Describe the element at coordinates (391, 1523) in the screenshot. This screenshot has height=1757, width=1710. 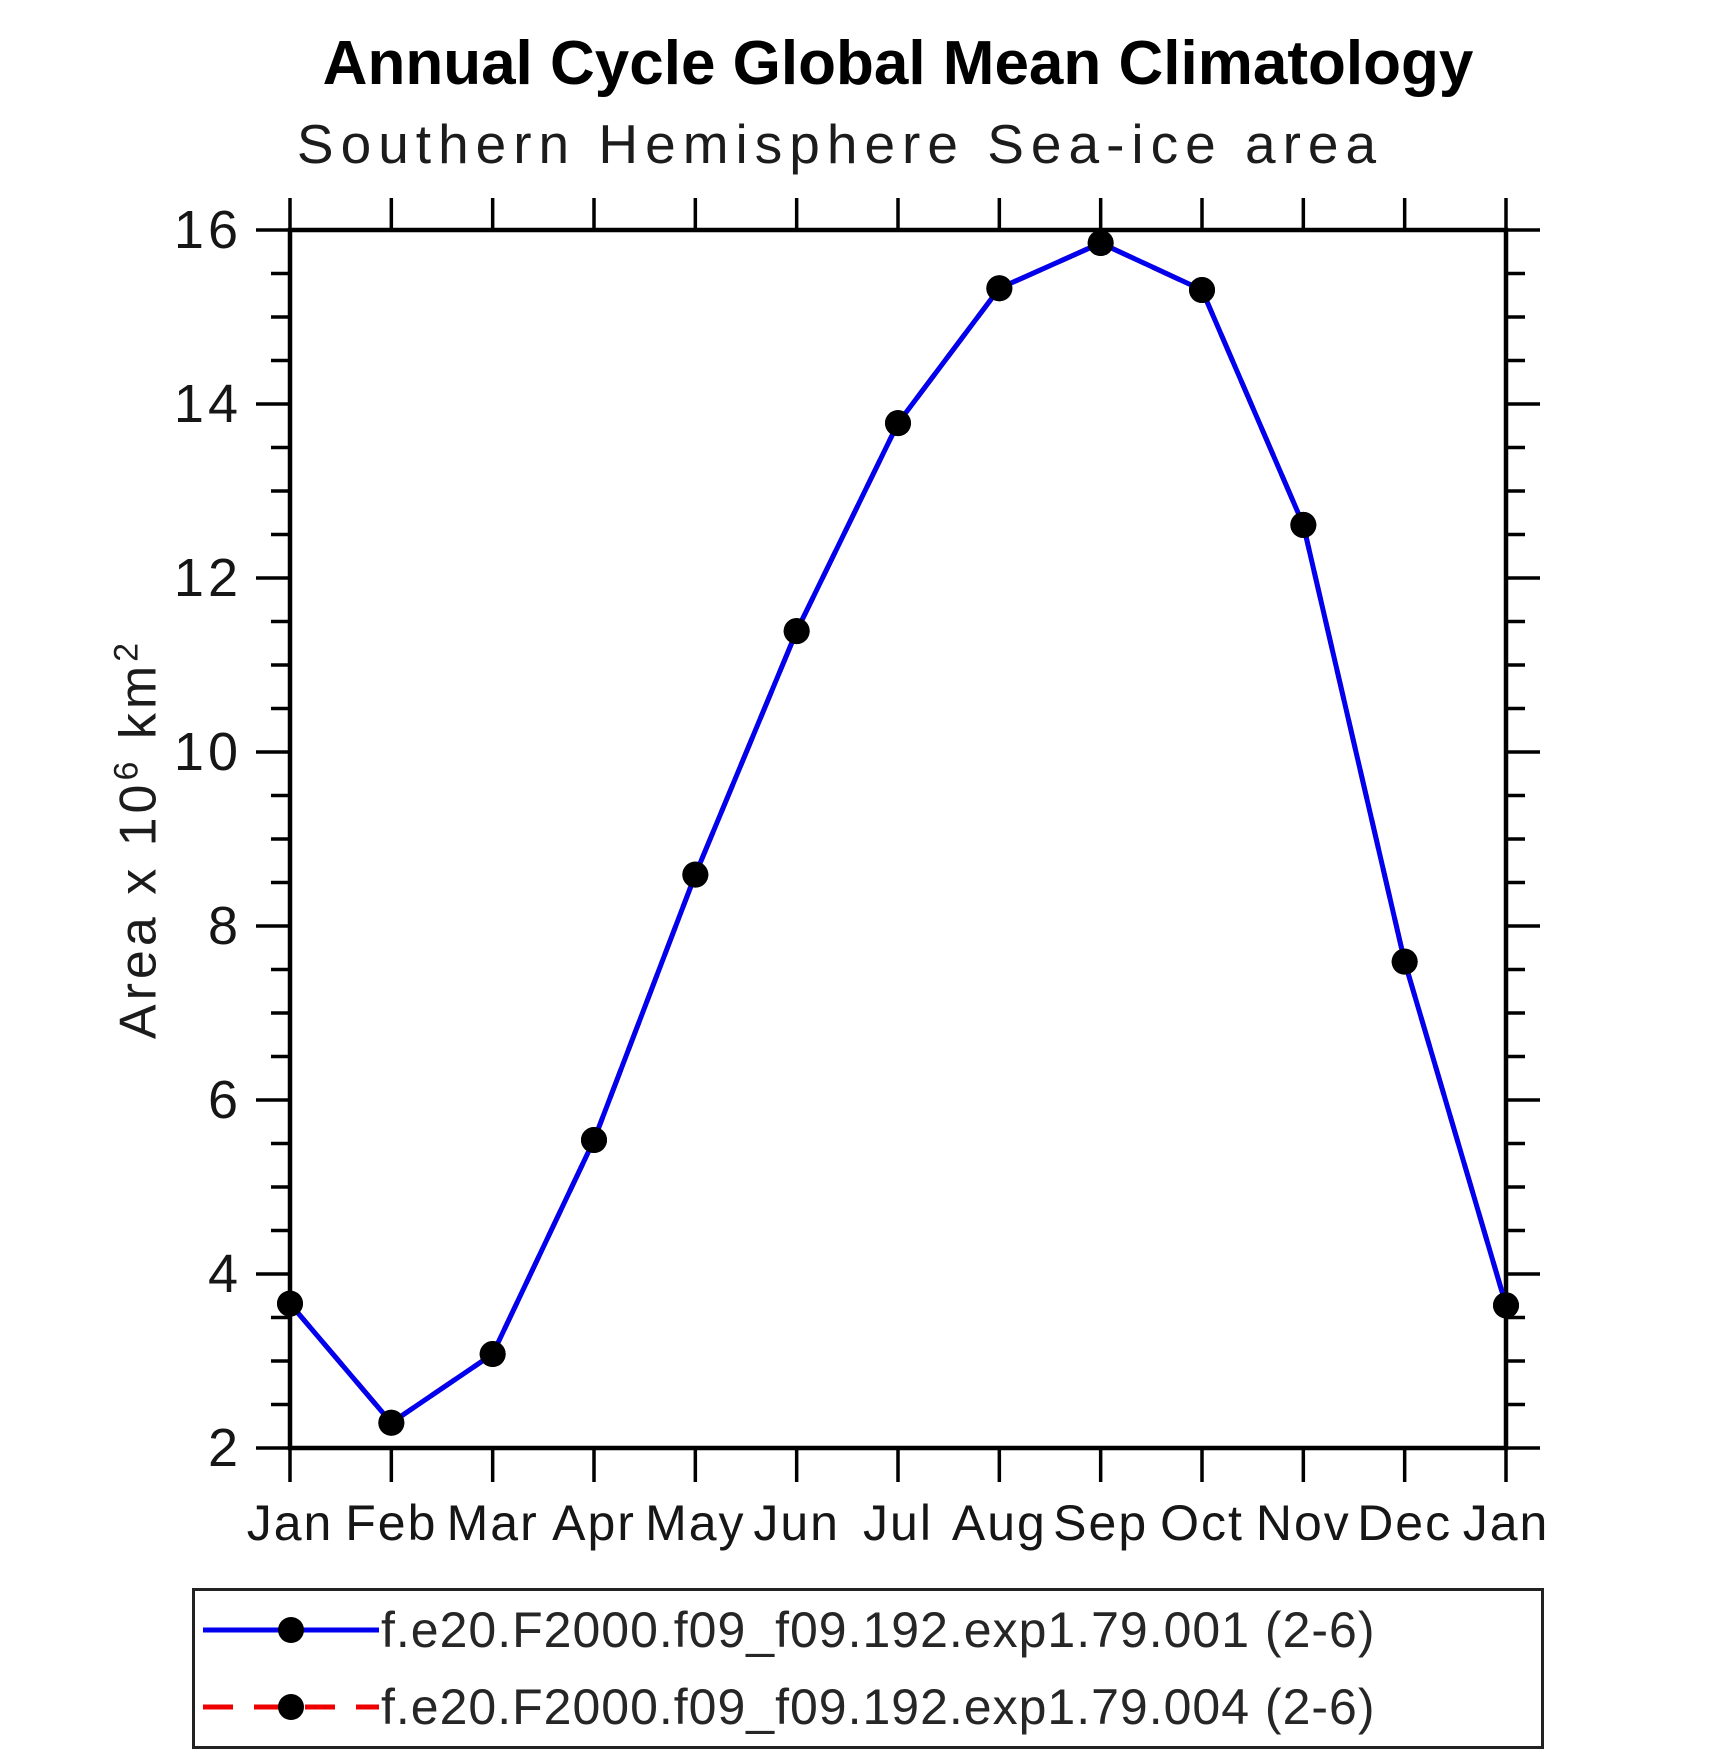
I see `x-tick-label: Feb` at that location.